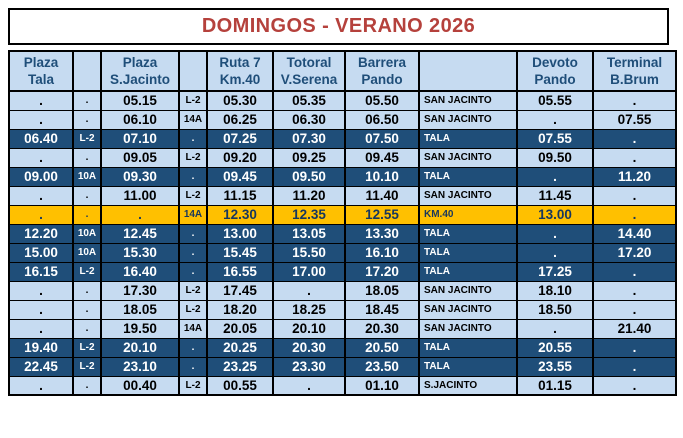  What do you see at coordinates (41, 271) in the screenshot?
I see `cell-plaza-tala: 16.15` at bounding box center [41, 271].